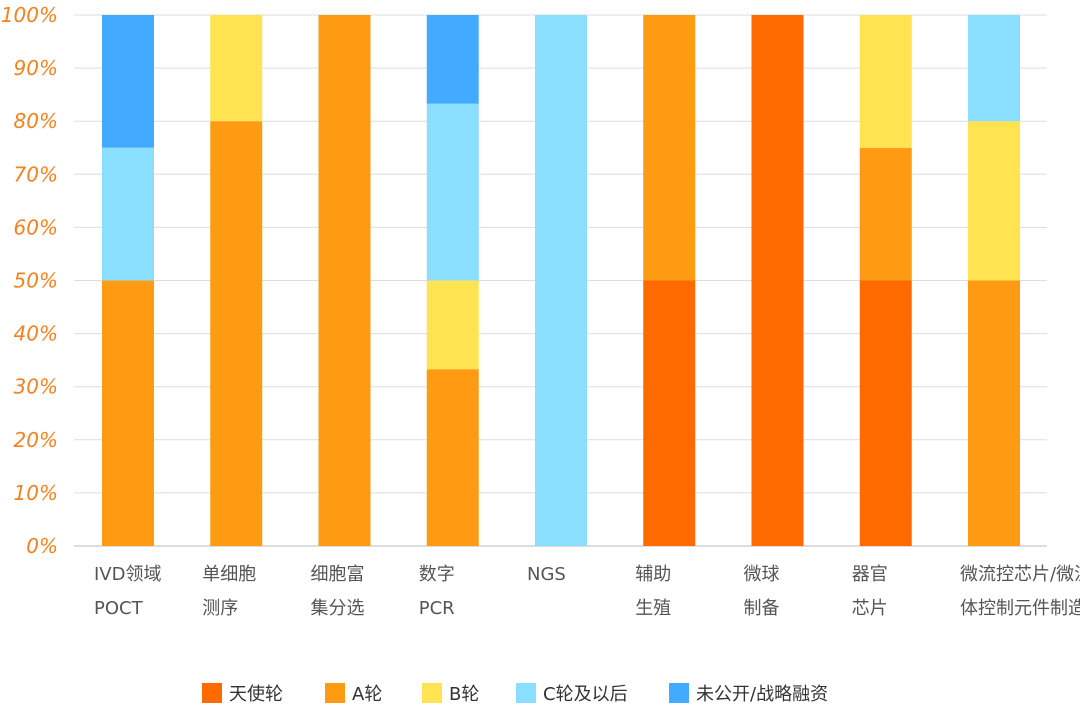 Image resolution: width=1080 pixels, height=710 pixels. Describe the element at coordinates (762, 608) in the screenshot. I see `x-tick-label: 制备` at that location.